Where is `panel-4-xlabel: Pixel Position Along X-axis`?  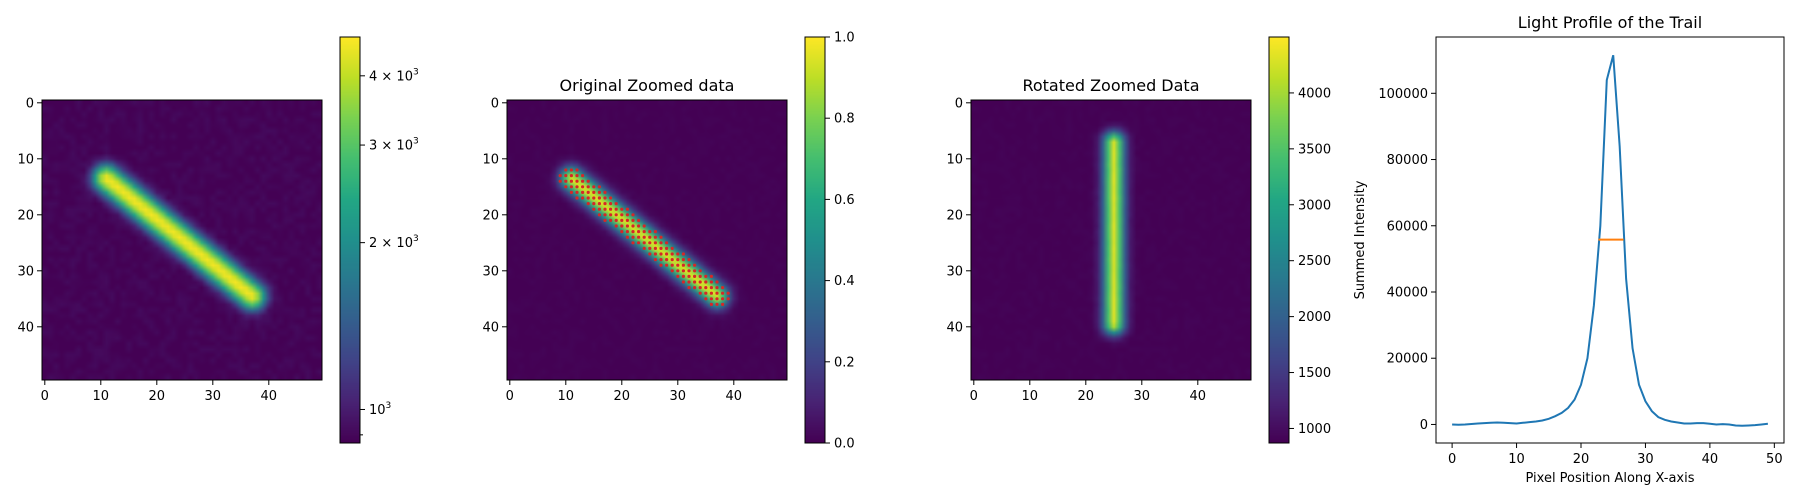
panel-4-xlabel: Pixel Position Along X-axis is located at coordinates (1609, 478).